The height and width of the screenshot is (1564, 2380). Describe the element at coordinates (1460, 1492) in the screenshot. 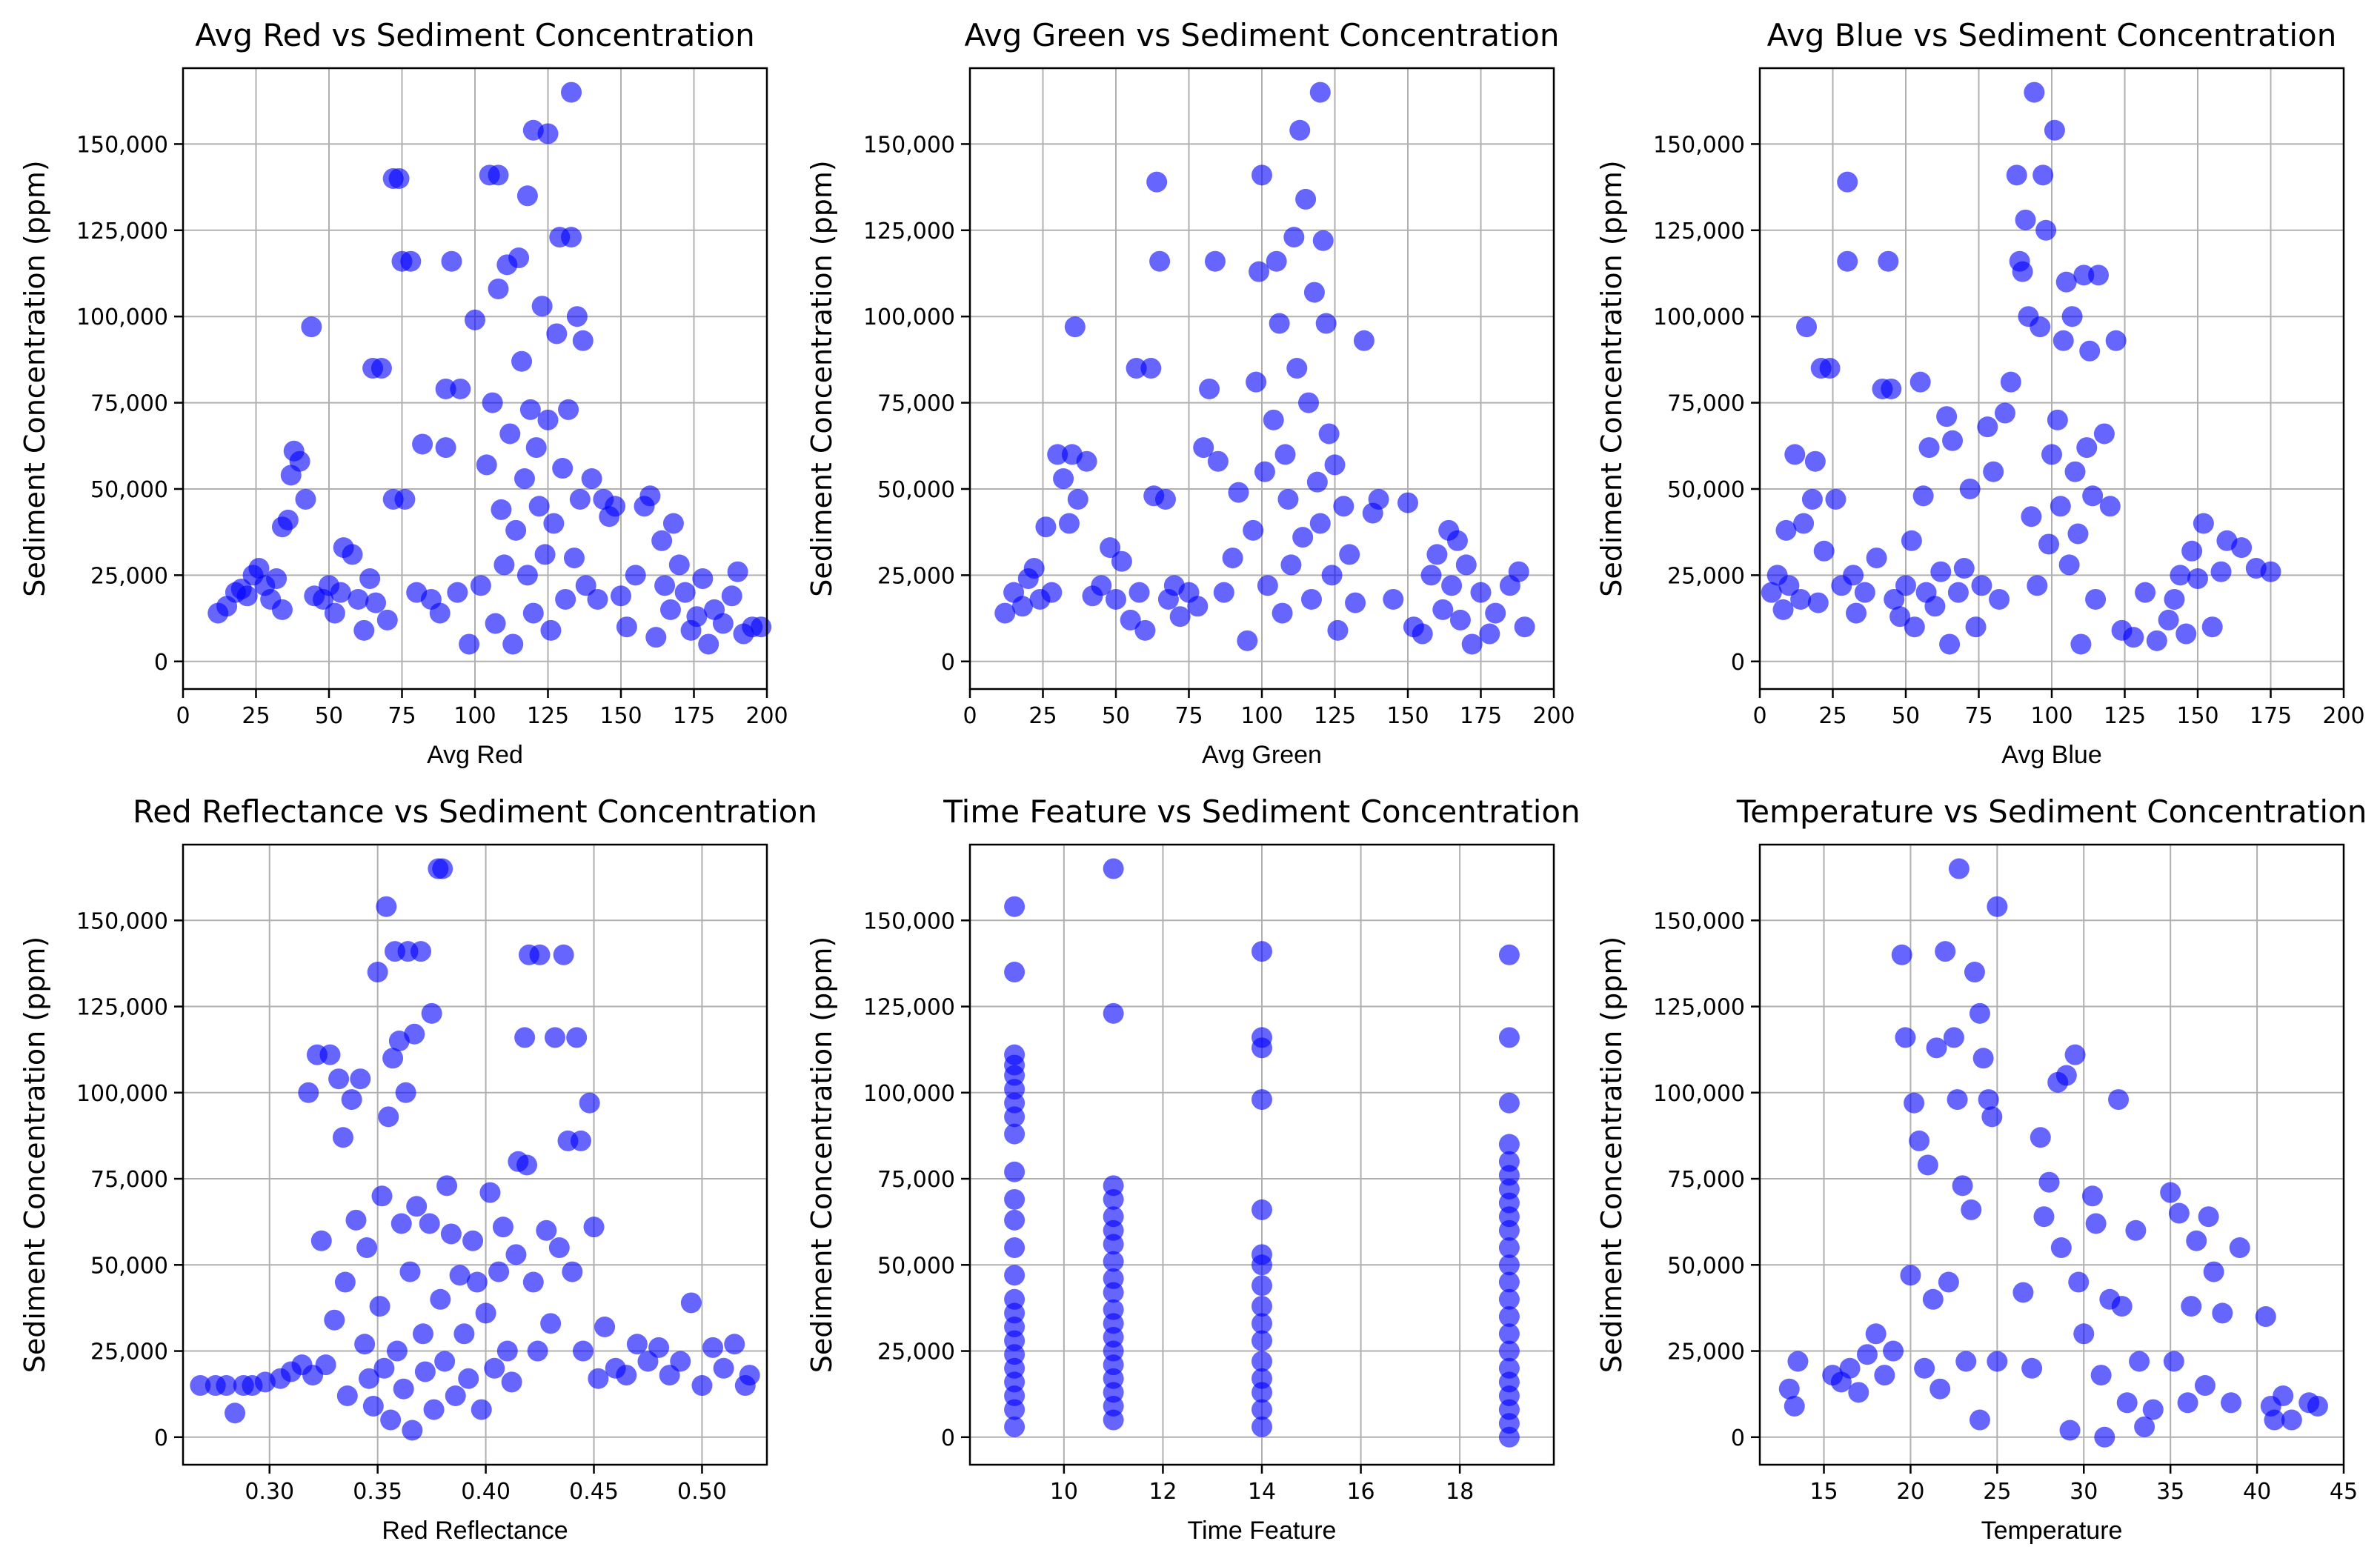

I see `x-tick-label: 18` at that location.